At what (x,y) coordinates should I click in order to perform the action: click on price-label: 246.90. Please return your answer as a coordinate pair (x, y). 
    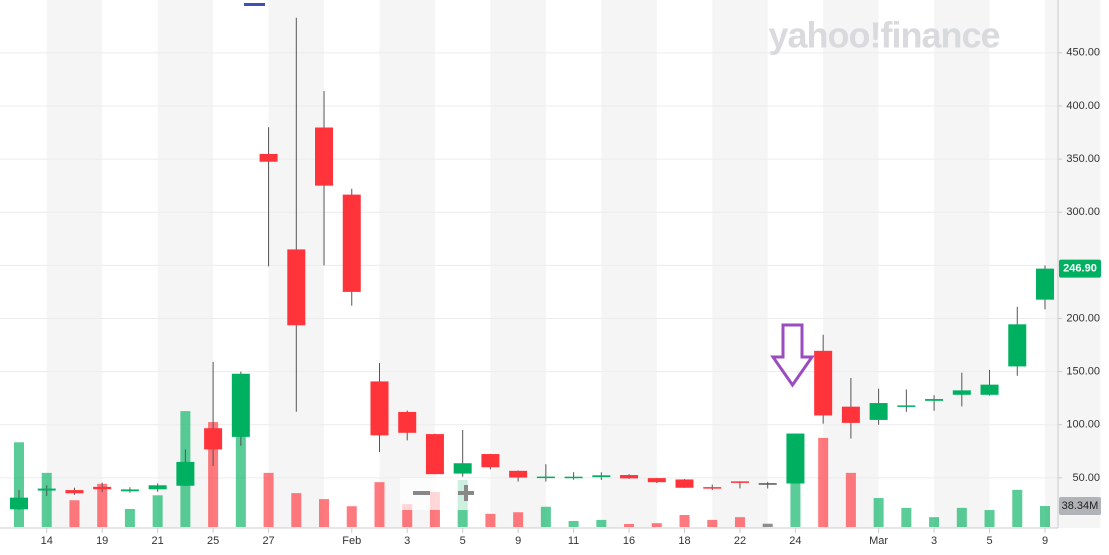
    Looking at the image, I should click on (1080, 269).